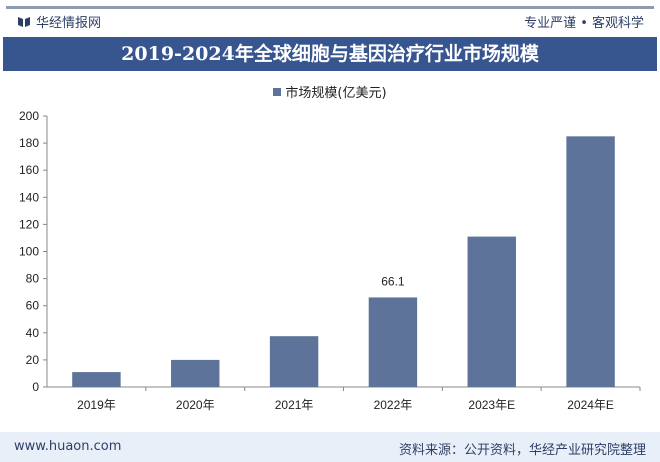 The width and height of the screenshot is (660, 462). Describe the element at coordinates (522, 450) in the screenshot. I see `source-note: 资料来源：公开资料，华经产业研究院整理` at that location.